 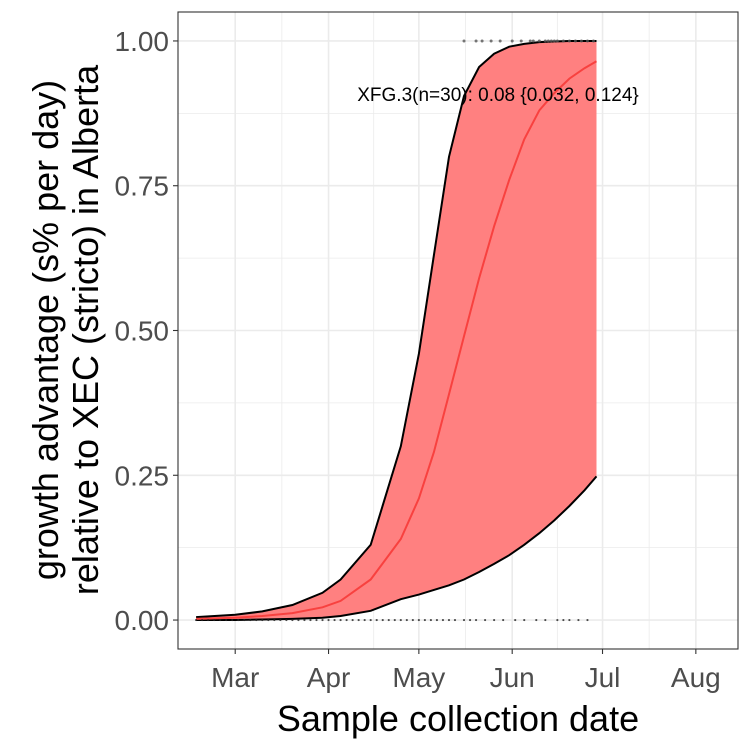 What do you see at coordinates (397, 548) in the screenshot?
I see `lower-bound-line` at bounding box center [397, 548].